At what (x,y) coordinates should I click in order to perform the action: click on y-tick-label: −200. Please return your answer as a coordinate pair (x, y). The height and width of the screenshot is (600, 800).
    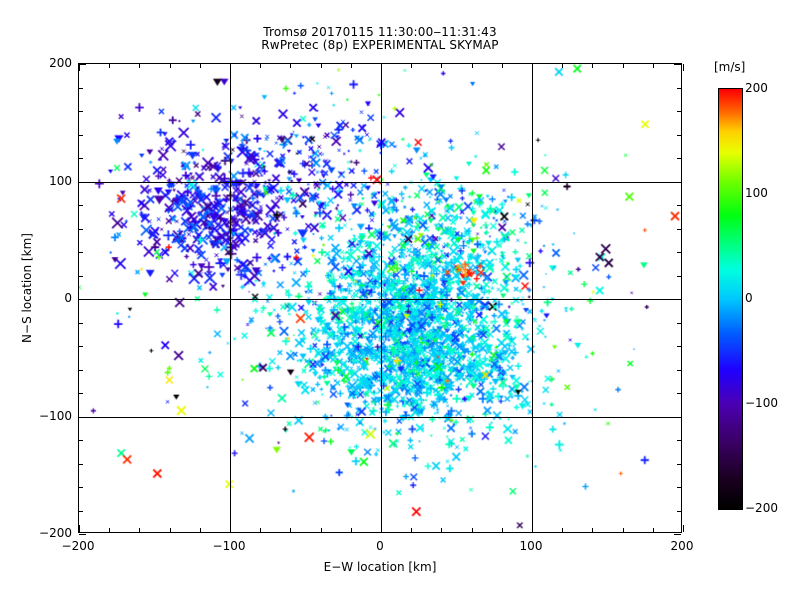
    Looking at the image, I should click on (55, 533).